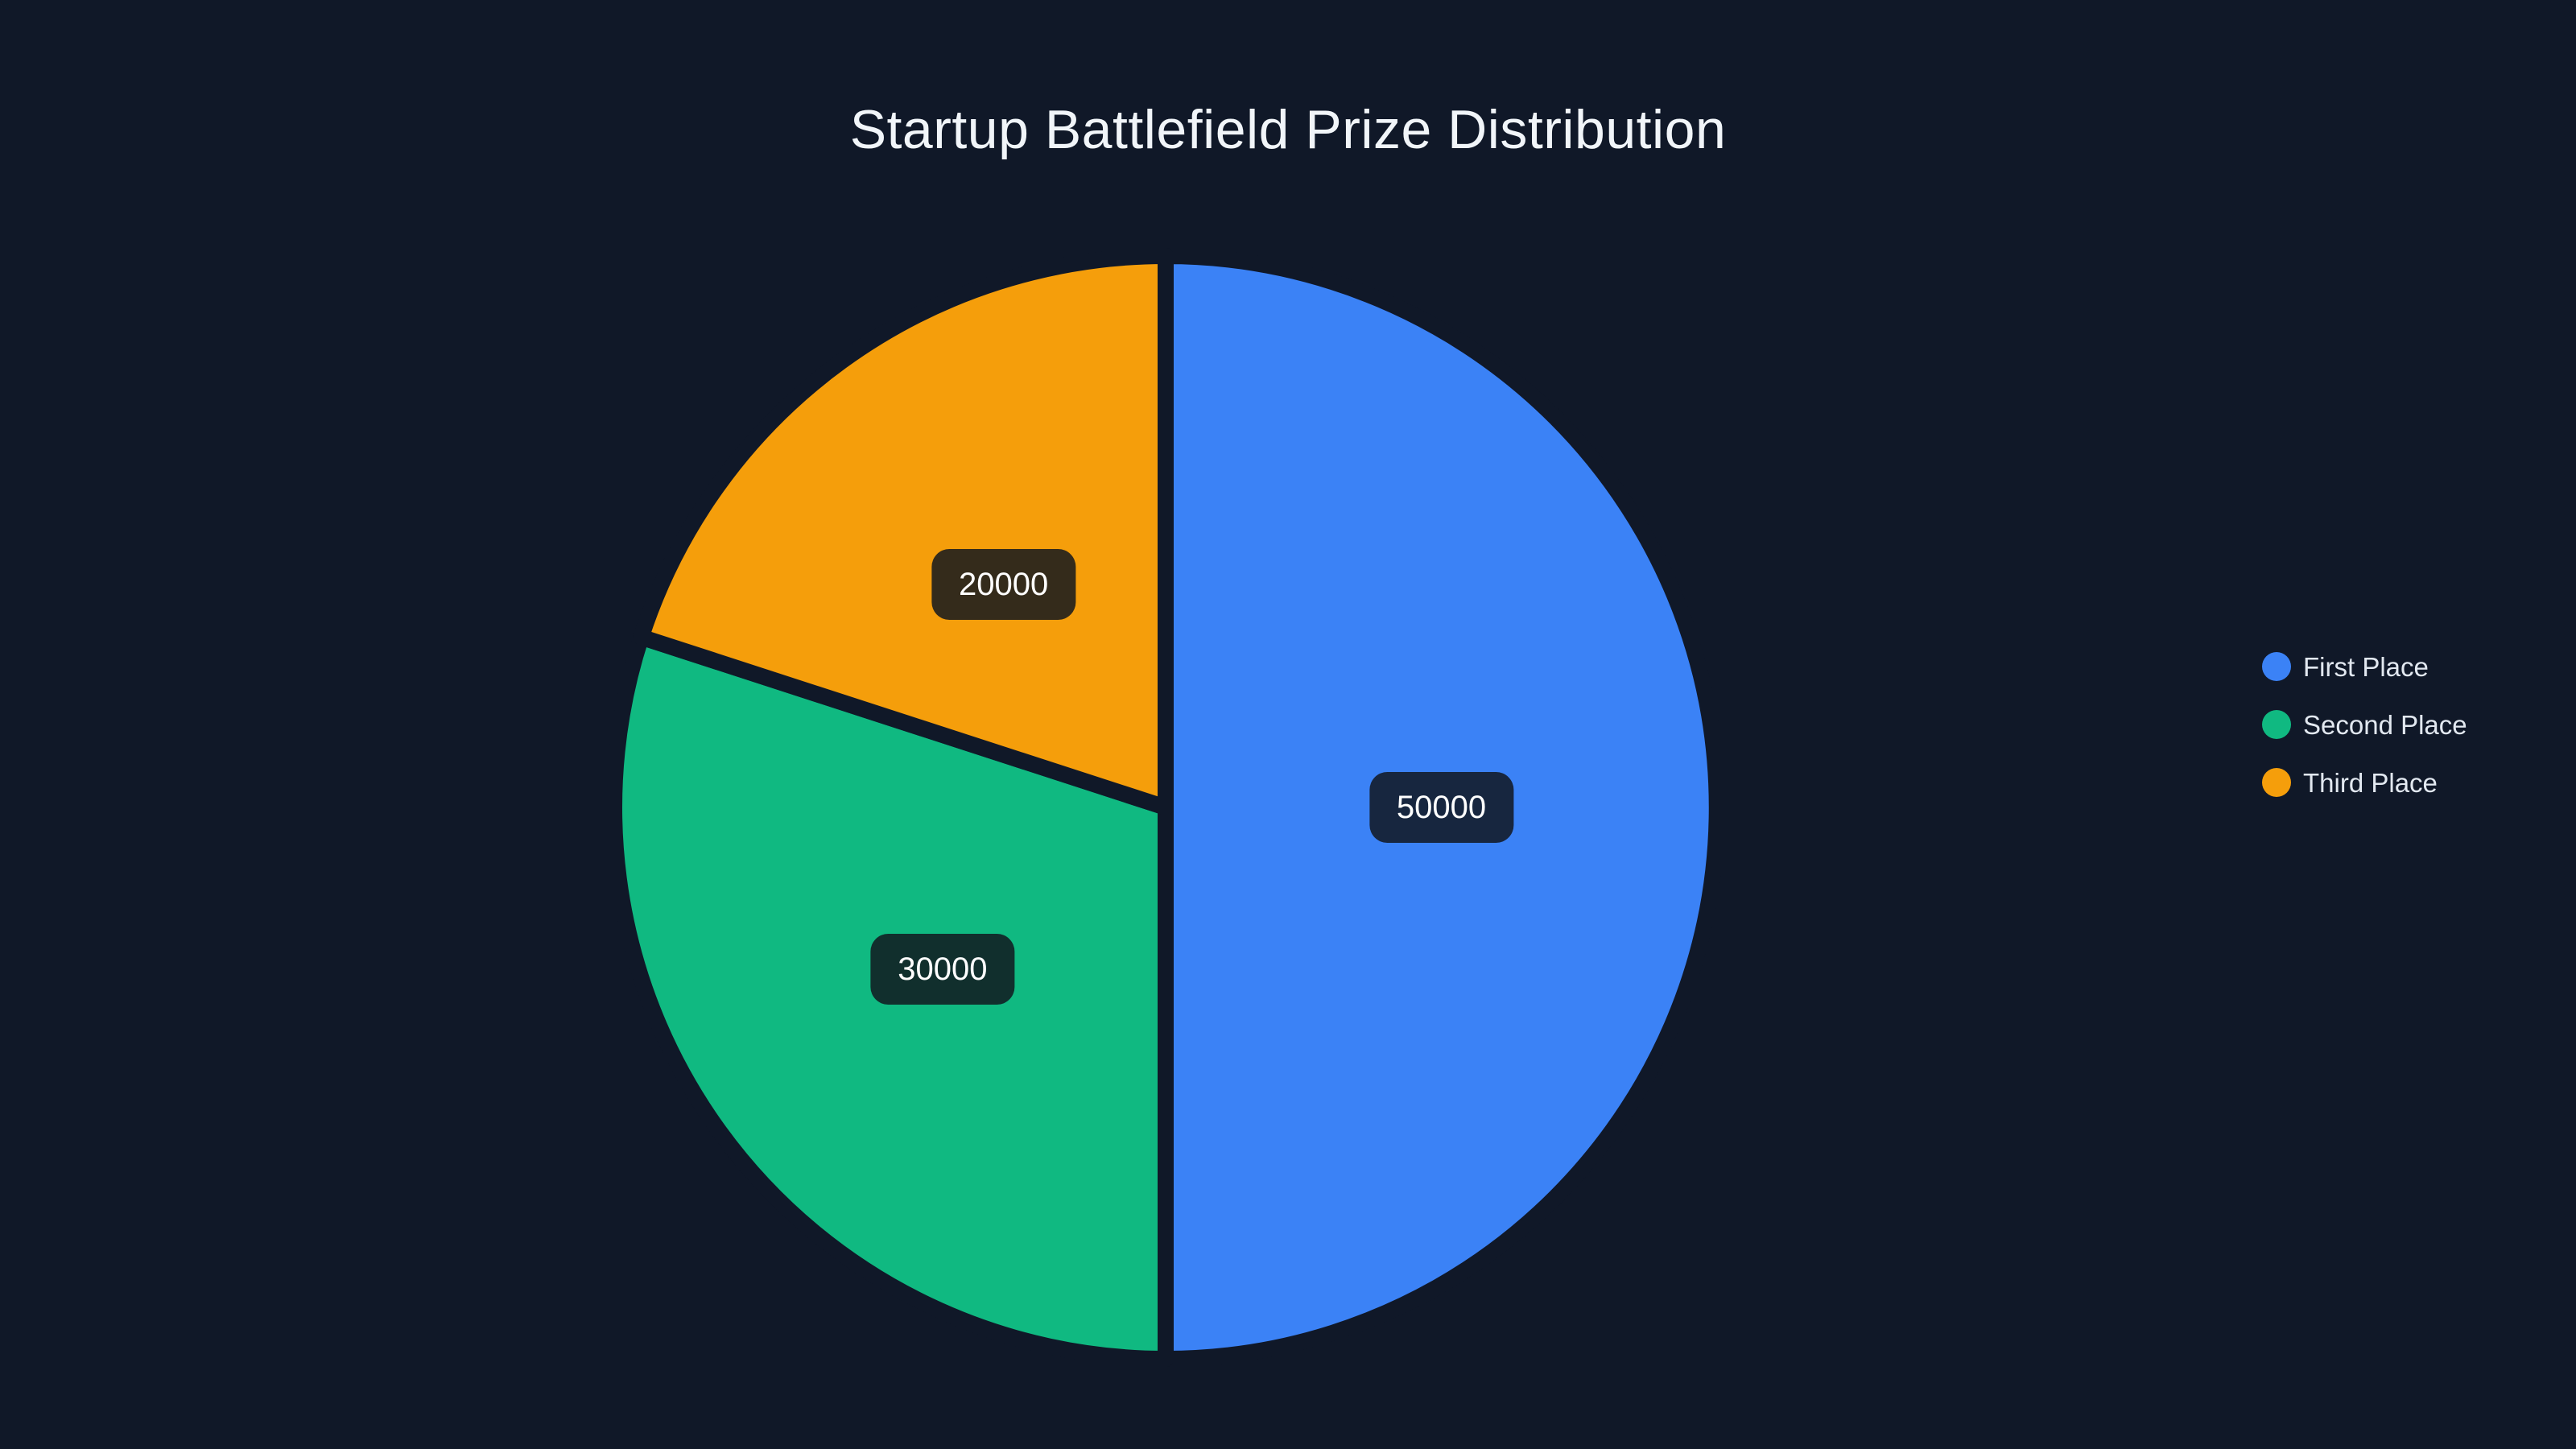  Describe the element at coordinates (1441, 807) in the screenshot. I see `pie-data-label-first-place: 50000` at that location.